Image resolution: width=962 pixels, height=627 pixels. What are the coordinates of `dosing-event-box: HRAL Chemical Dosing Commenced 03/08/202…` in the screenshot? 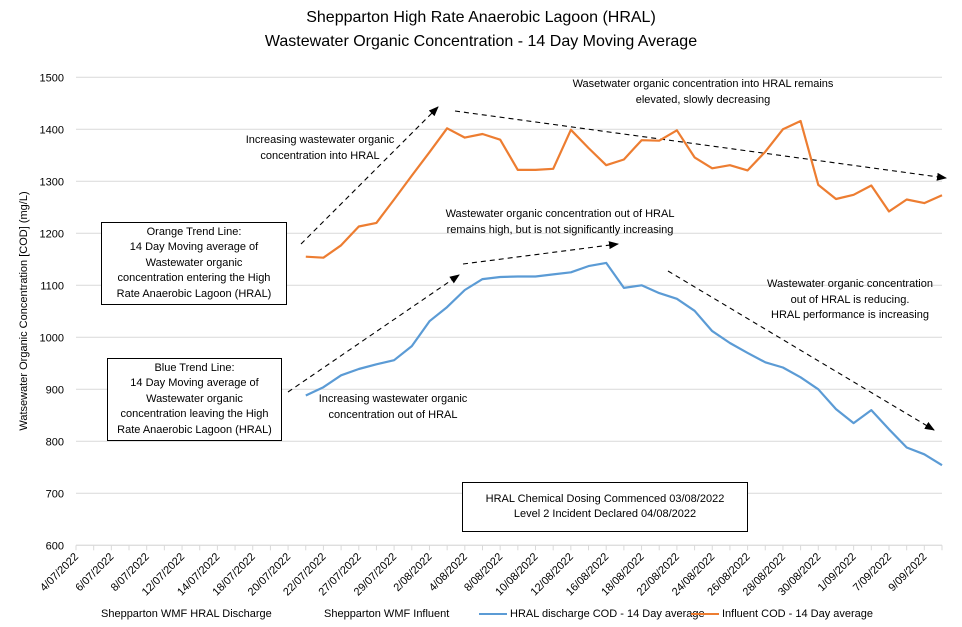 It's located at (605, 507).